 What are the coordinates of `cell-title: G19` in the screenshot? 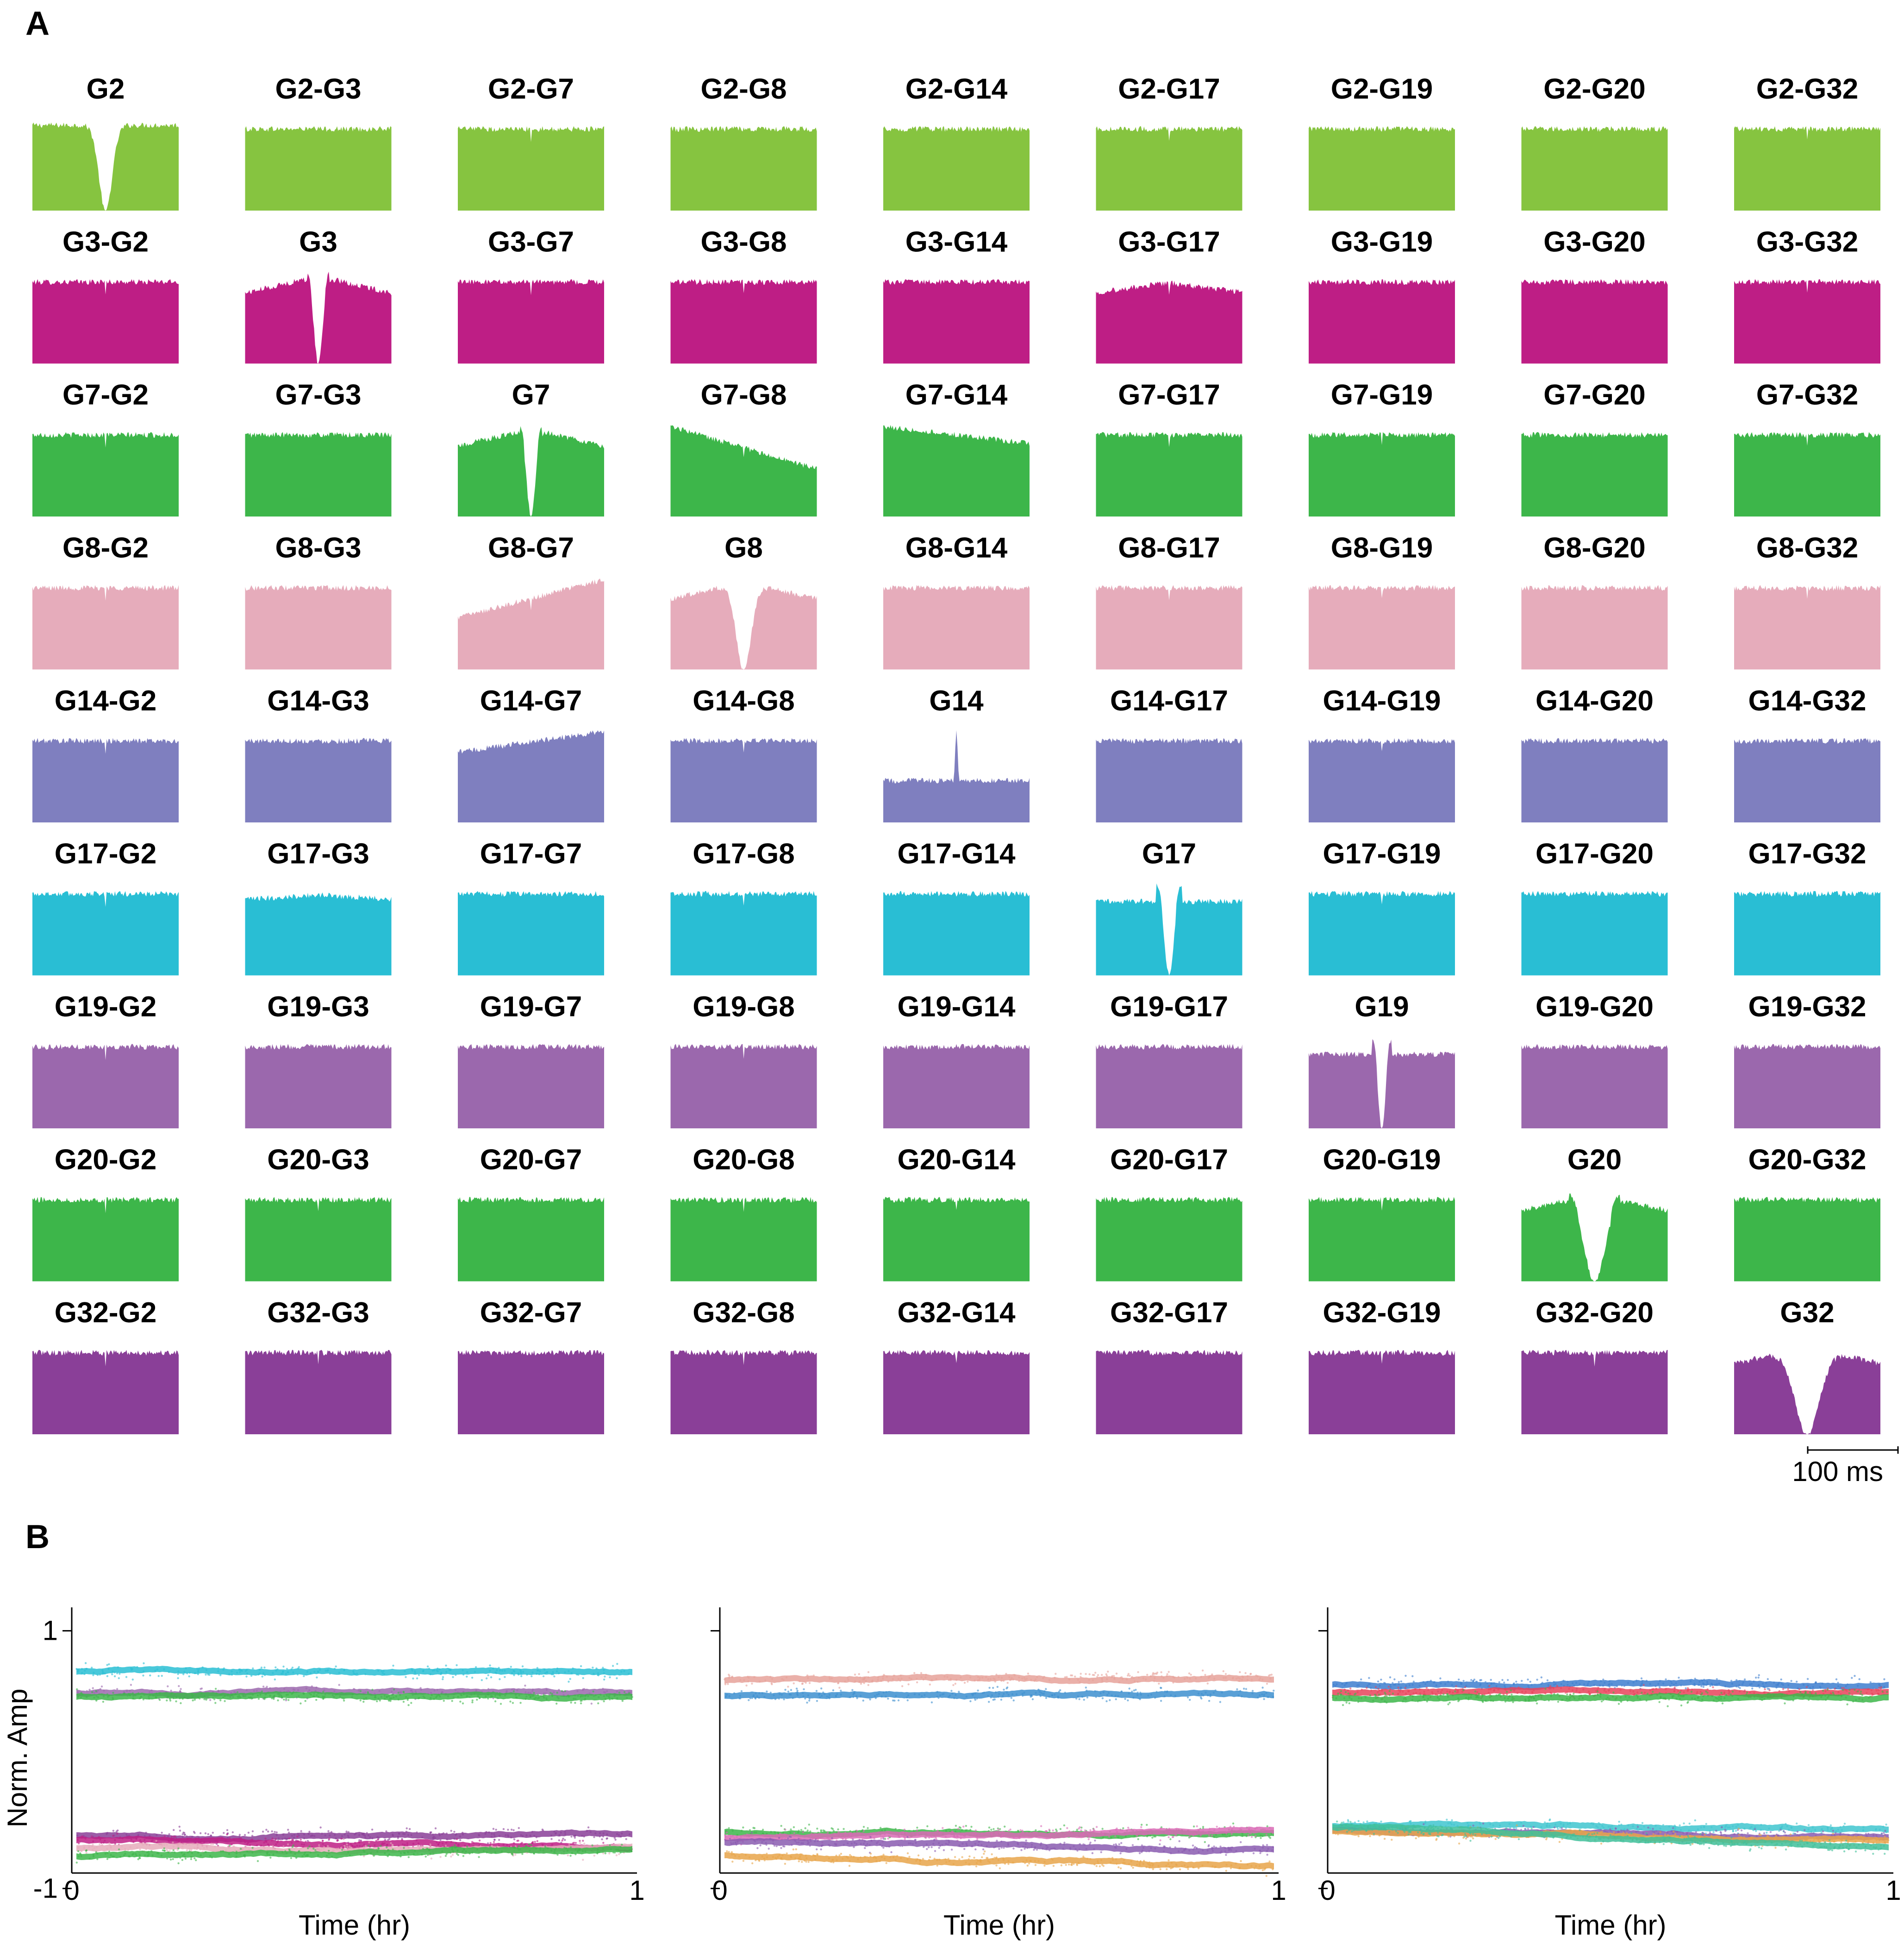 It's located at (1382, 1007).